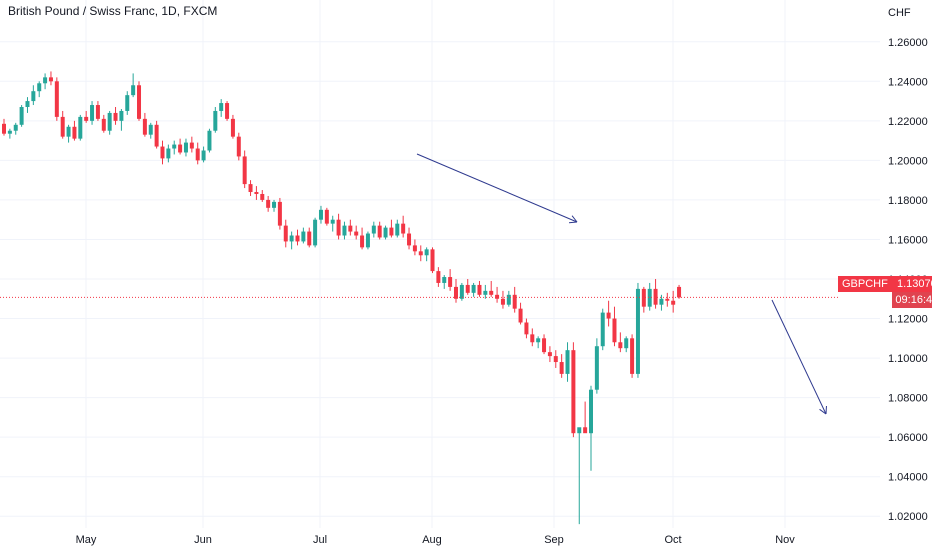 This screenshot has width=932, height=550. What do you see at coordinates (908, 399) in the screenshot?
I see `y-tick-label: 1.08000` at bounding box center [908, 399].